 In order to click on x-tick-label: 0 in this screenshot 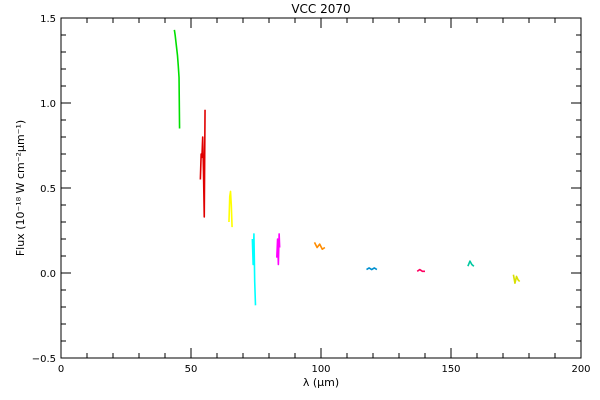, I will do `click(61, 369)`.